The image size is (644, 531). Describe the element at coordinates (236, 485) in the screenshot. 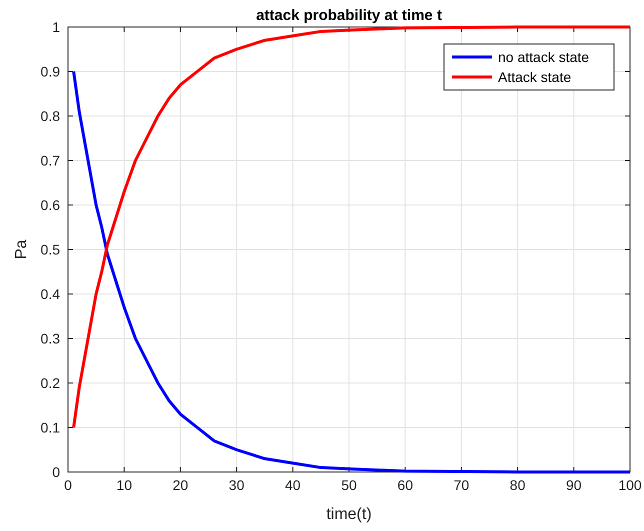

I see `x-tick-label: 30` at that location.